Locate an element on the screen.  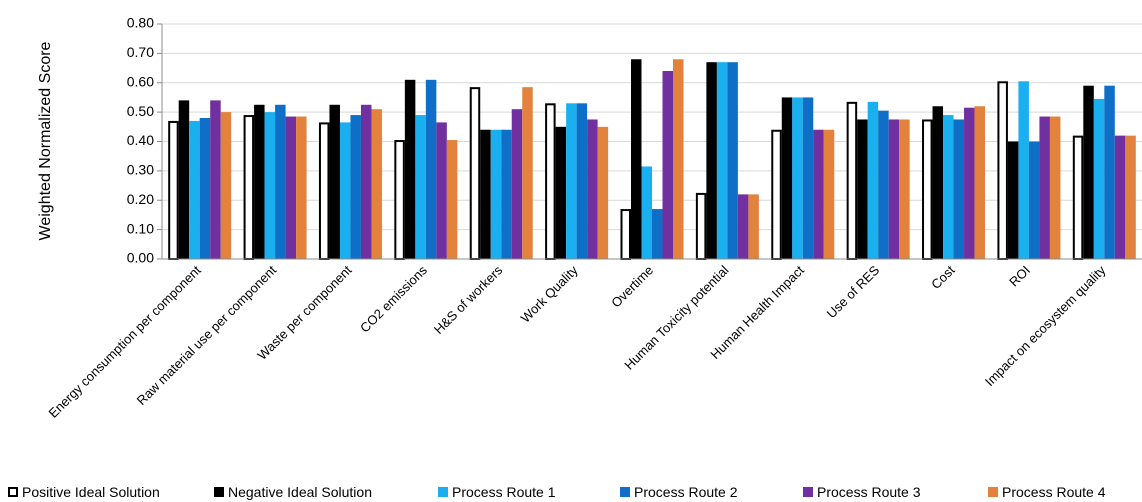
x-category-label: Work Quality is located at coordinates (549, 293).